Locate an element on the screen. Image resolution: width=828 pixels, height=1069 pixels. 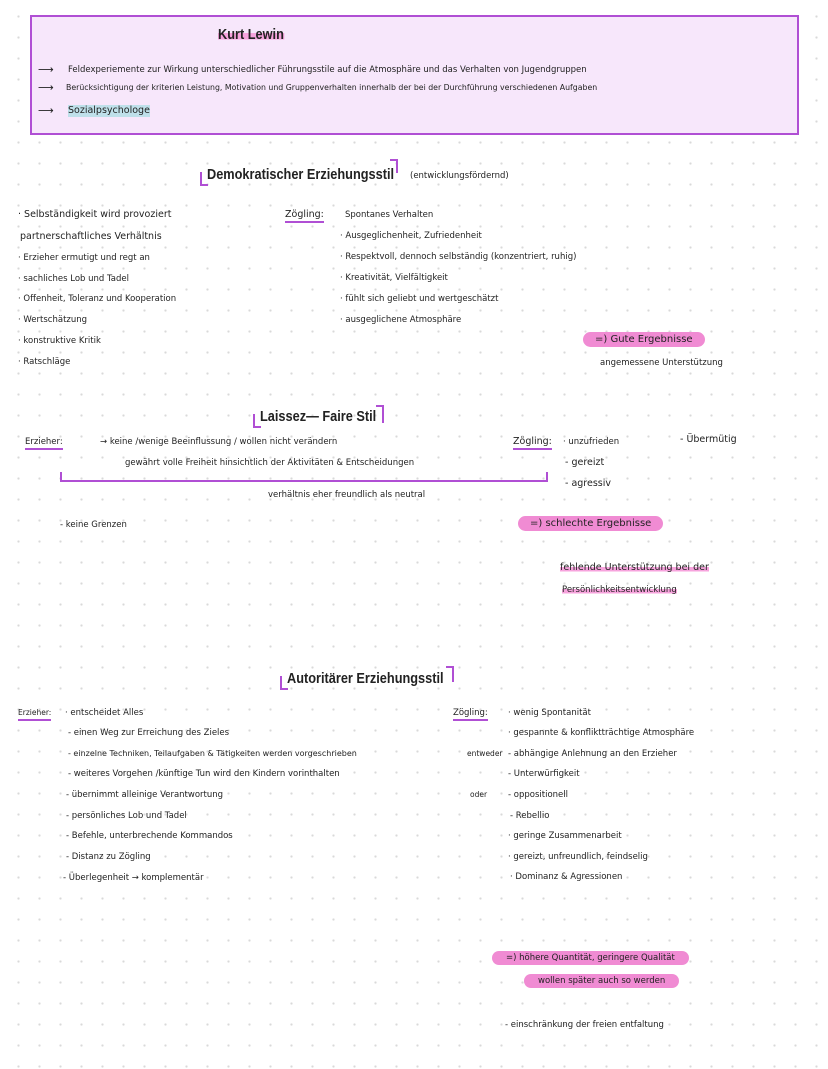
list-item: · gereizt, unfreundlich, feindselig is located at coordinates (578, 857).